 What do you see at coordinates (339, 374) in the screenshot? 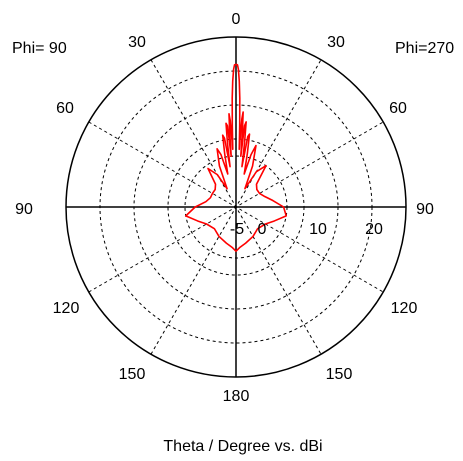
I see `angle-tick-150-right: 150` at bounding box center [339, 374].